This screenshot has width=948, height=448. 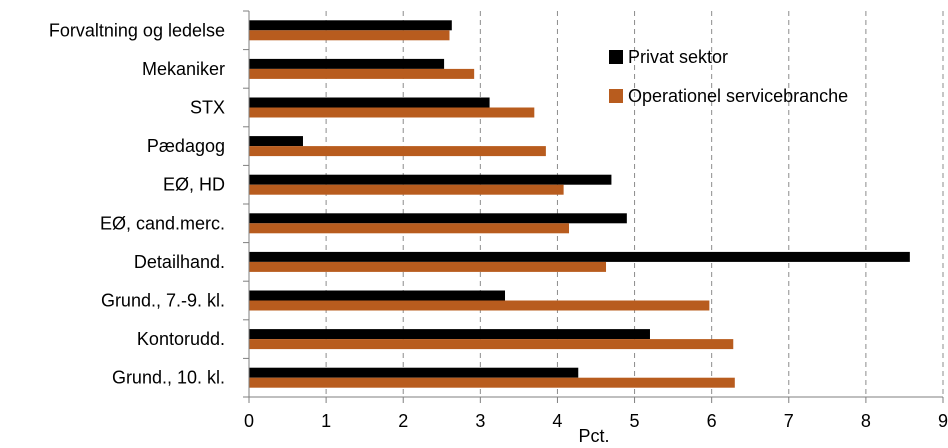 I want to click on category-label: Detailhand., so click(x=179, y=262).